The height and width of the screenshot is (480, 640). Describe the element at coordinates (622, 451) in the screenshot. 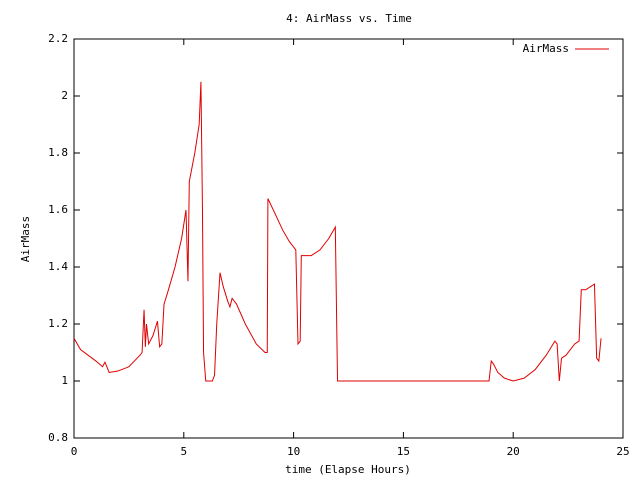

I see `x-tick-label: 25` at that location.